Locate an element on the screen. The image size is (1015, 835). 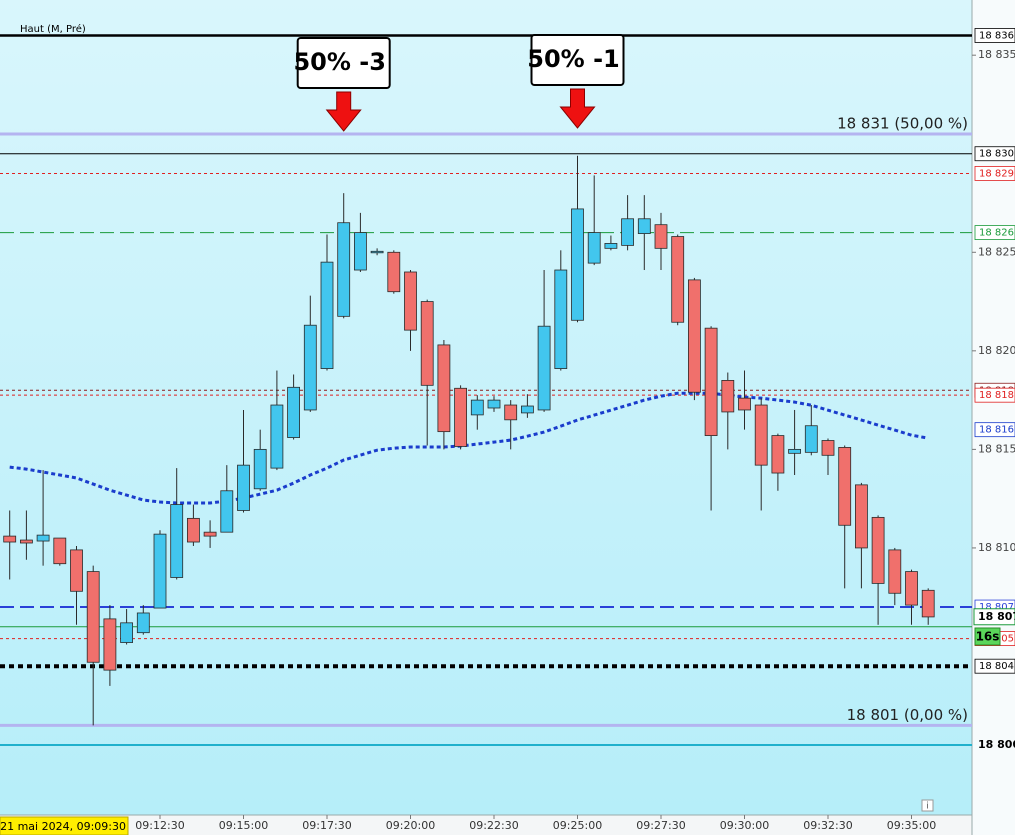
level-label: 18 804 is located at coordinates (996, 666).